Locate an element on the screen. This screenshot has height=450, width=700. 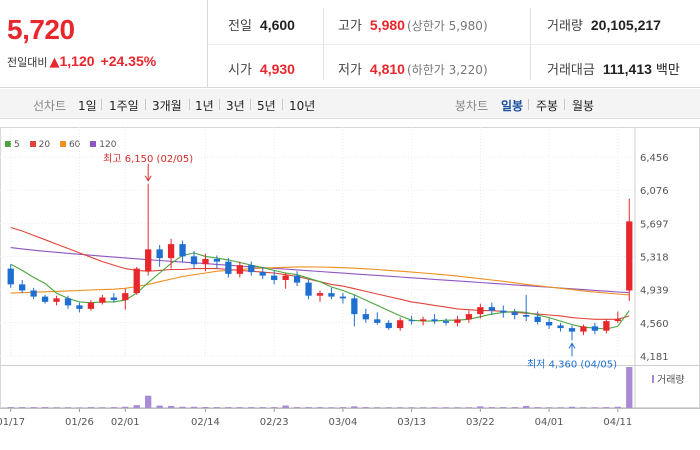
open-value: 4,930 is located at coordinates (277, 69).